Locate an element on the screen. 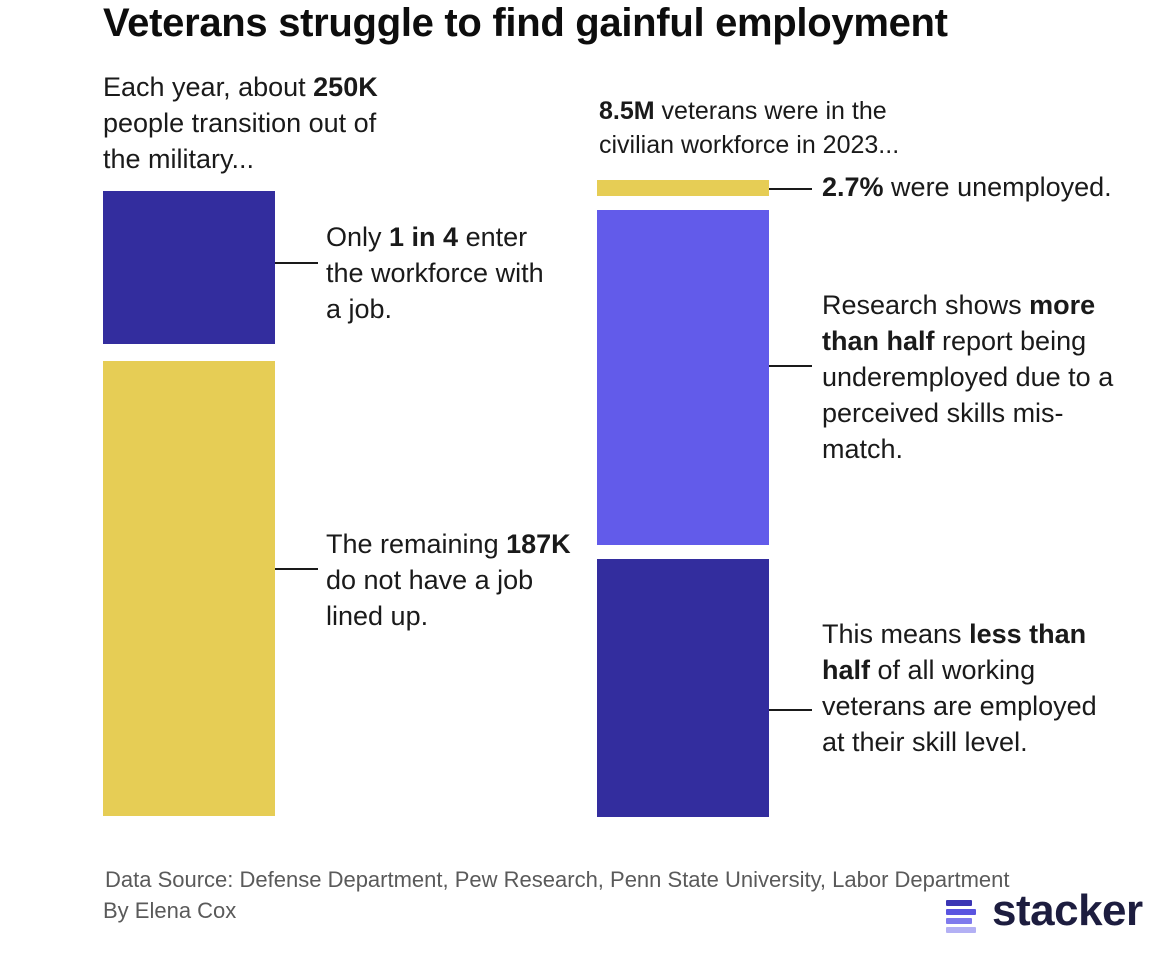 This screenshot has height=965, width=1157. byline: By Elena Cox is located at coordinates (170, 910).